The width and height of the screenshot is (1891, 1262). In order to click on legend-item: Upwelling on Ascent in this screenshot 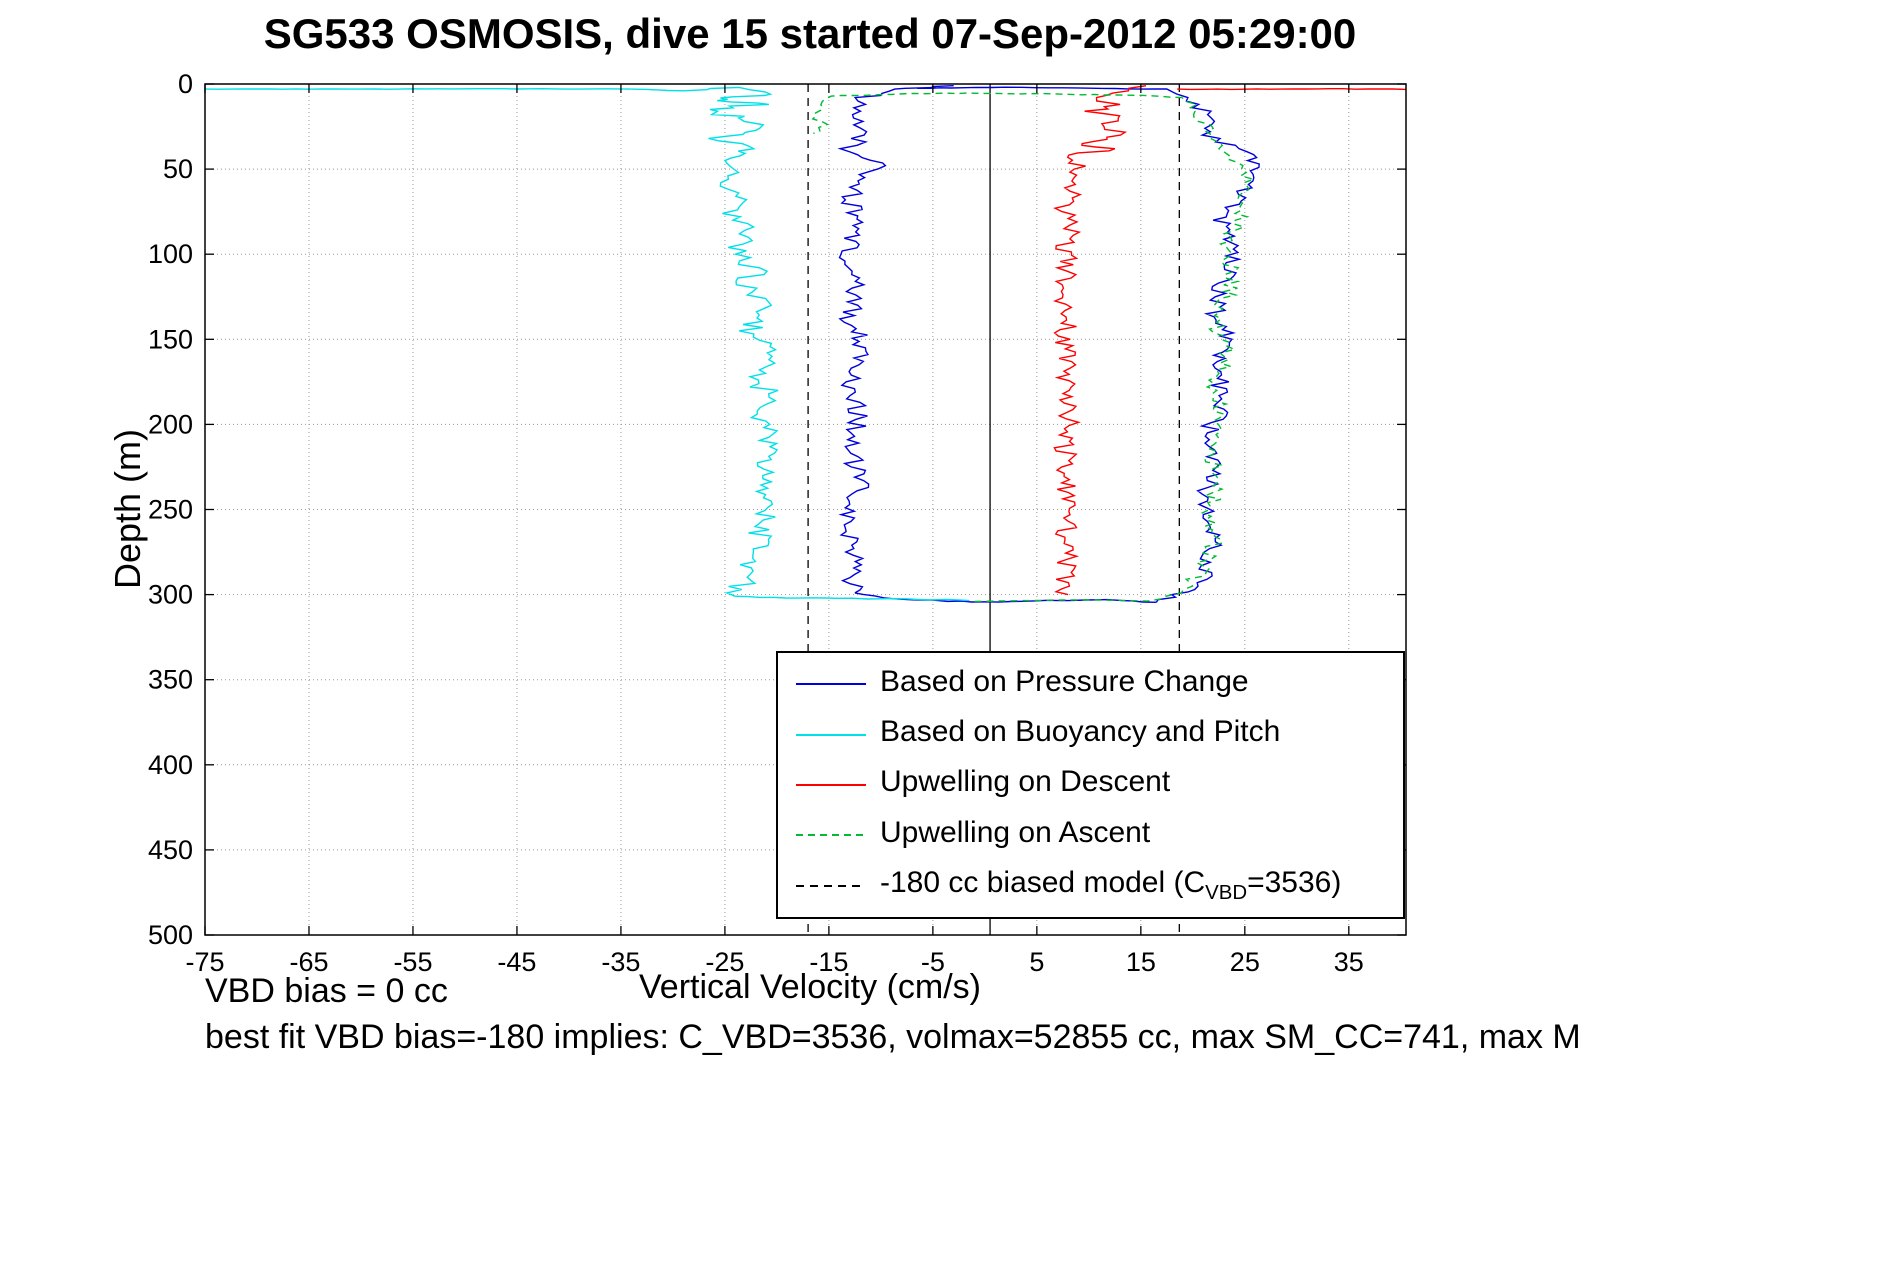, I will do `click(1090, 835)`.